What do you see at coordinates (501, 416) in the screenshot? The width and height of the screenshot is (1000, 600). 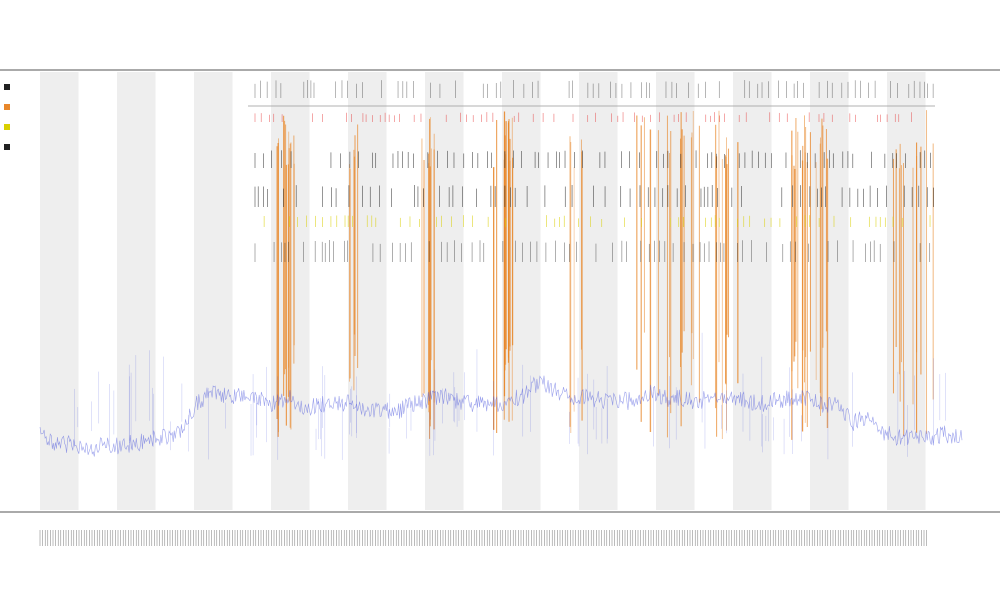 I see `signal-line` at bounding box center [501, 416].